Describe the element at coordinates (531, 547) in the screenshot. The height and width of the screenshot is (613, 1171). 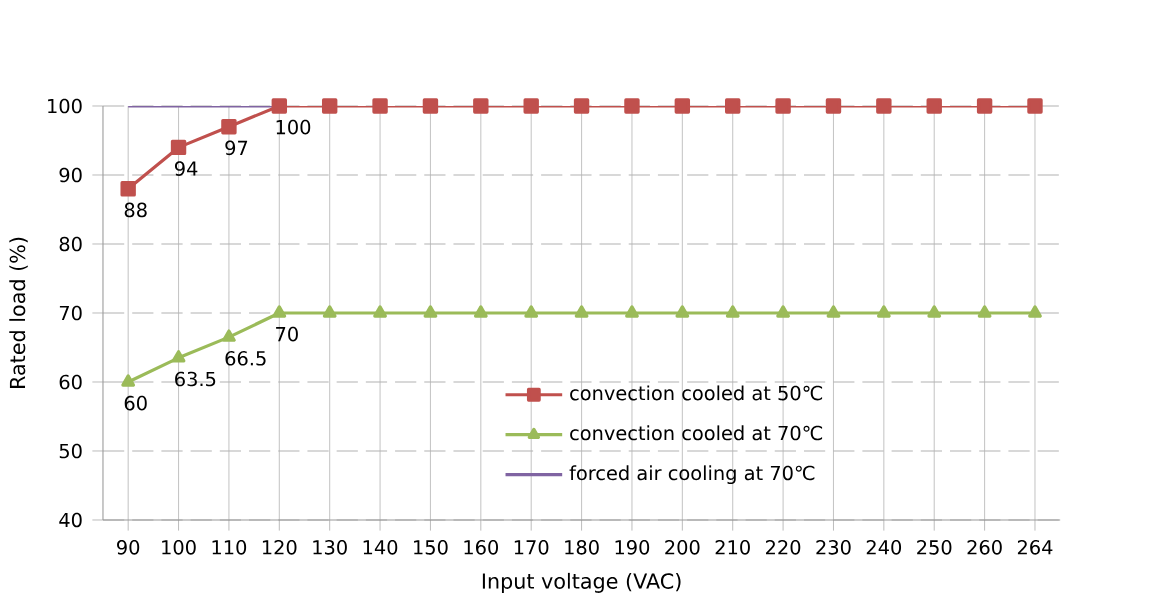
I see `x-tick-label: 170` at that location.